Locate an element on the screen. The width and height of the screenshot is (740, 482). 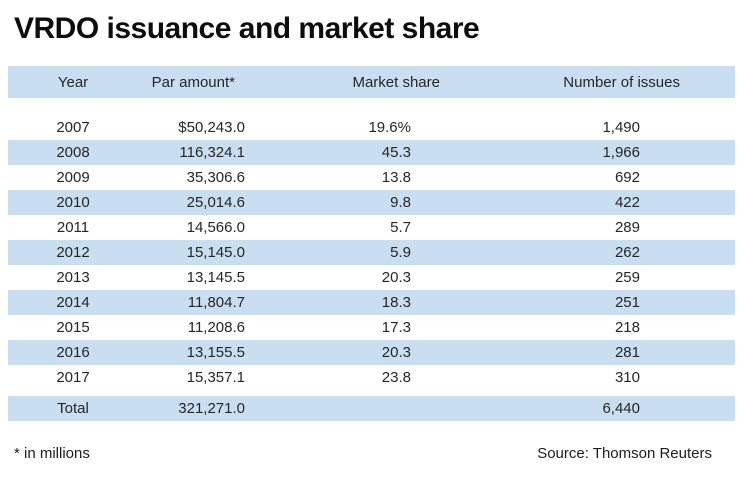
year-cell: 2008 is located at coordinates (73, 152).